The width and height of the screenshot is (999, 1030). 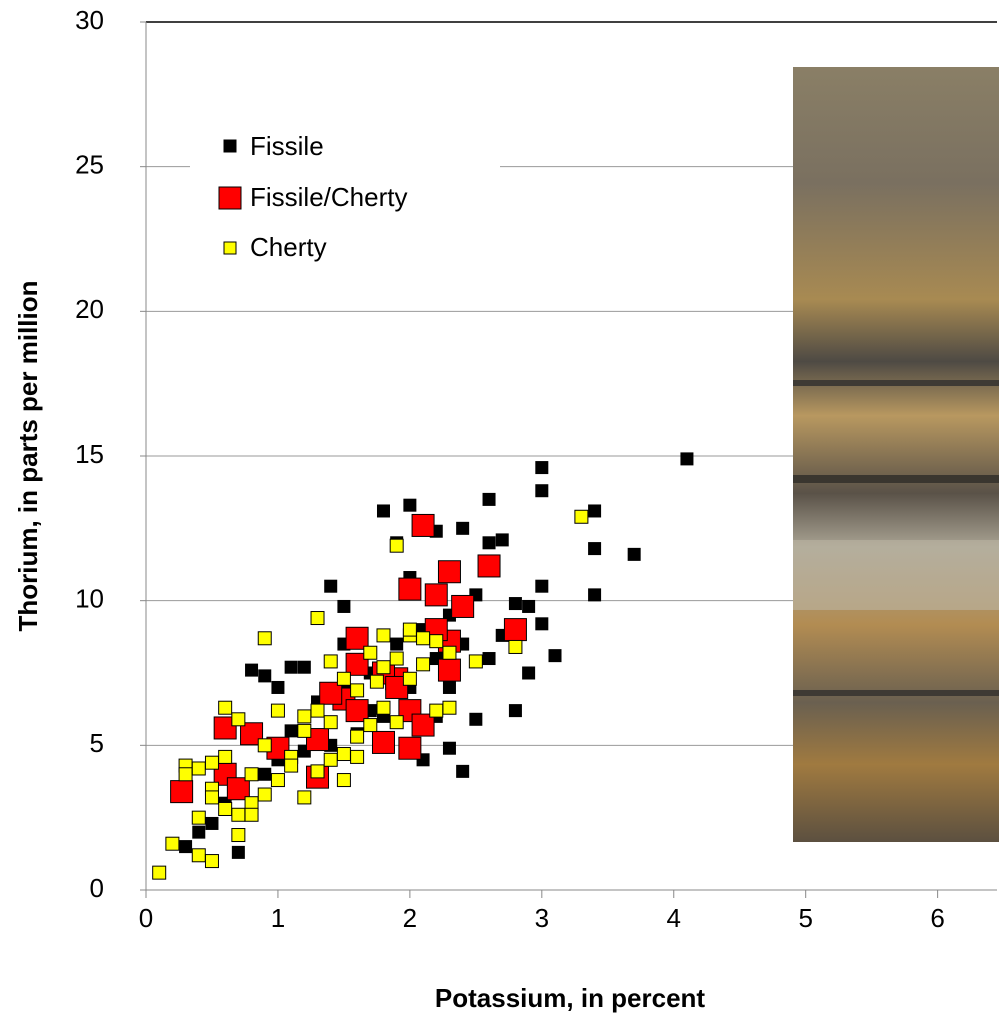 I want to click on x-axis-title: Potassium, in percent, so click(x=570, y=998).